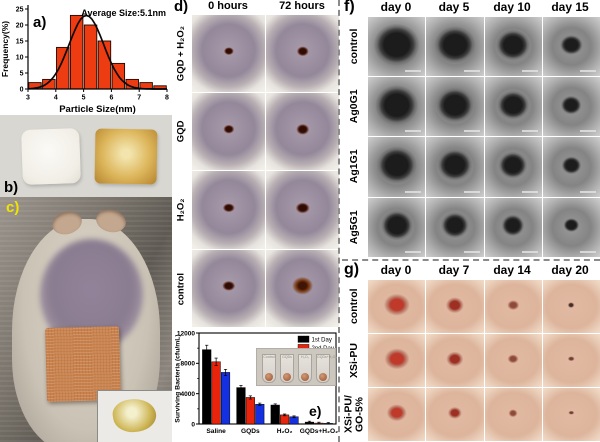 This screenshot has width=600, height=442. Describe the element at coordinates (255, 132) in the screenshot. I see `photo-row-gqd: GQD` at that location.